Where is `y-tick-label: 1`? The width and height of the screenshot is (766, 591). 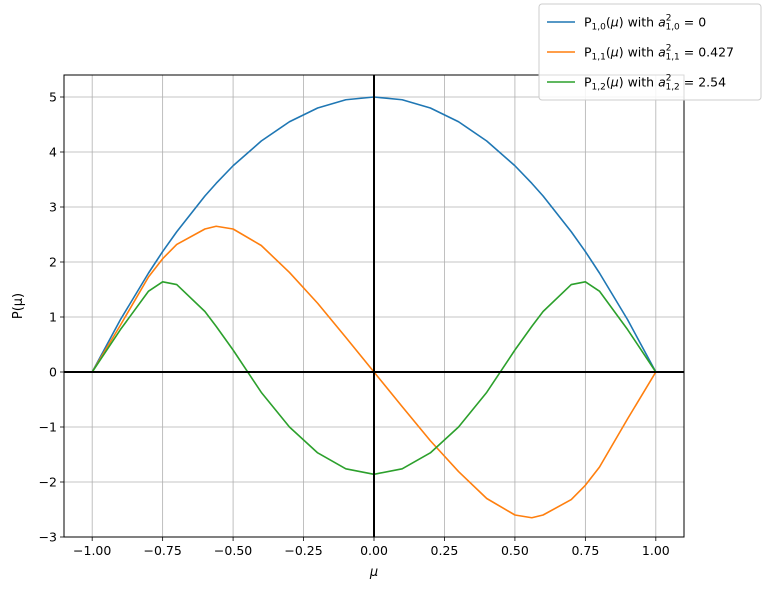 y-tick-label: 1 is located at coordinates (53, 317).